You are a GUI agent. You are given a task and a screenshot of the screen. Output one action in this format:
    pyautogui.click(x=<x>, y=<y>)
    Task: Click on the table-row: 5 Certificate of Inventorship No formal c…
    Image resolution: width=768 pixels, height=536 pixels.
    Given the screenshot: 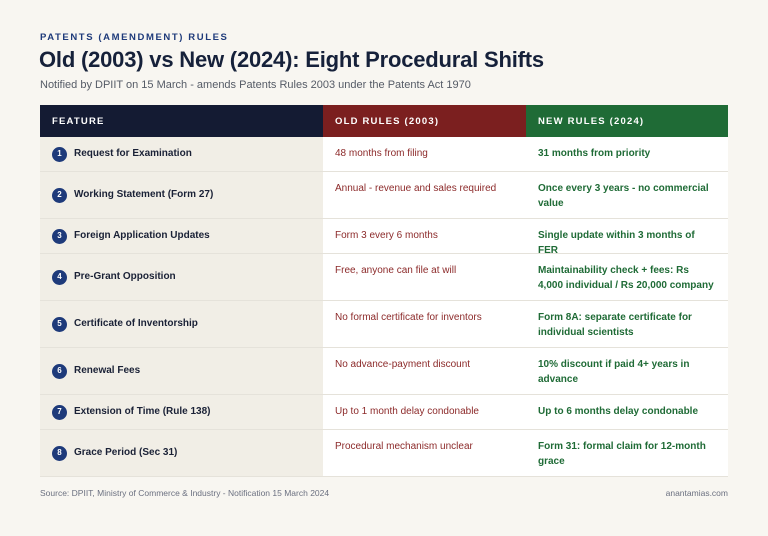 What is the action you would take?
    pyautogui.click(x=384, y=324)
    